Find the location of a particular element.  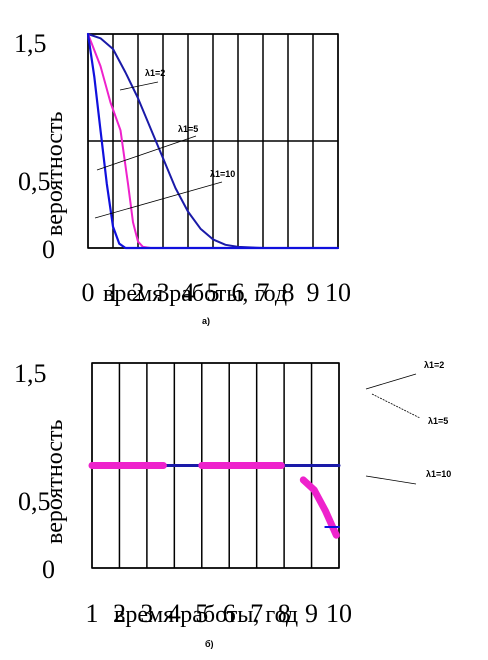

chart-a-xtick-label: 2 is located at coordinates (138, 292).